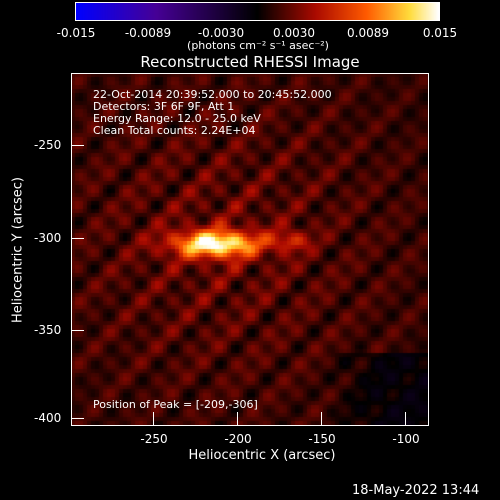 Image resolution: width=500 pixels, height=500 pixels. I want to click on colorbar-tick-label: -0.0030, so click(221, 33).